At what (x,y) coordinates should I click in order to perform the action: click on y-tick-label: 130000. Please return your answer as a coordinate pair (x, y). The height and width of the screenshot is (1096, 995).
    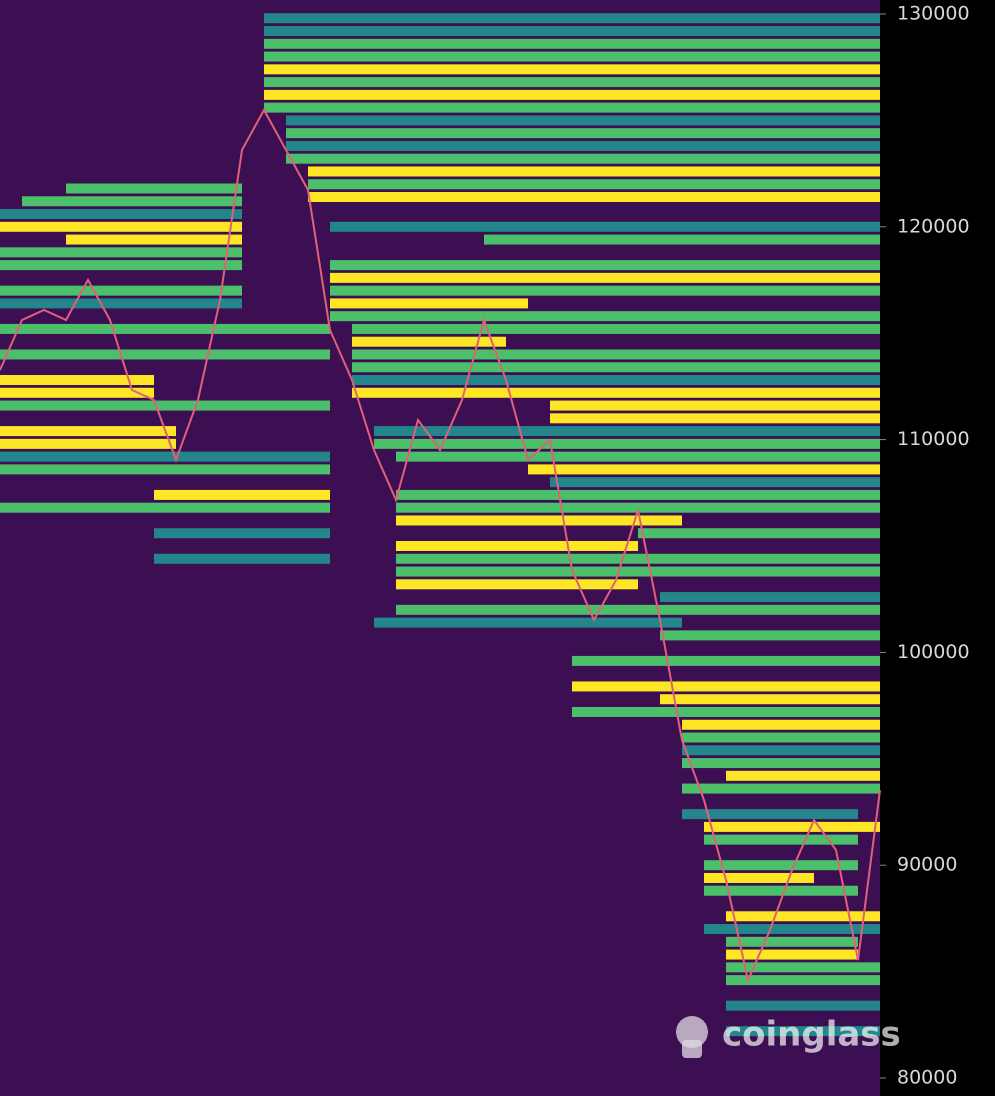
    Looking at the image, I should click on (933, 14).